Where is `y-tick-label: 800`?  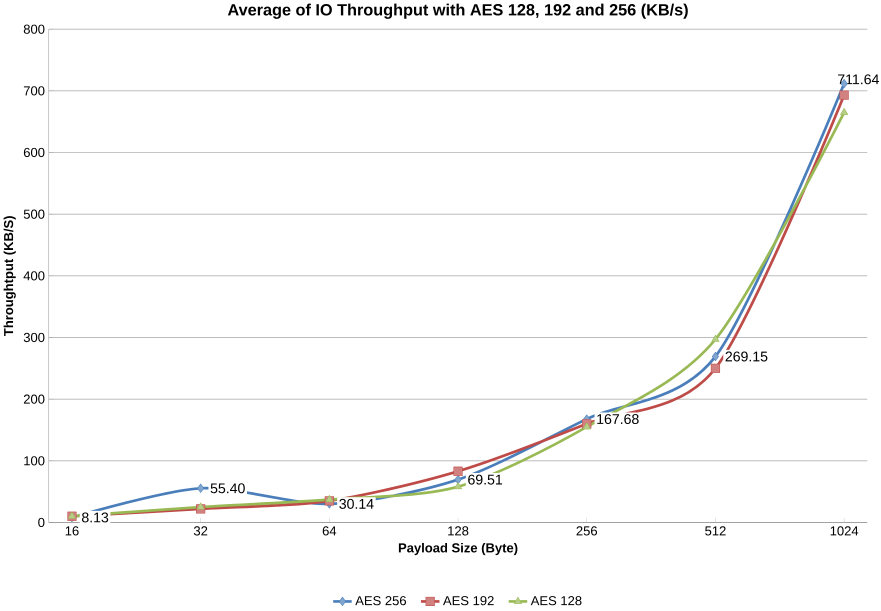
y-tick-label: 800 is located at coordinates (34, 29).